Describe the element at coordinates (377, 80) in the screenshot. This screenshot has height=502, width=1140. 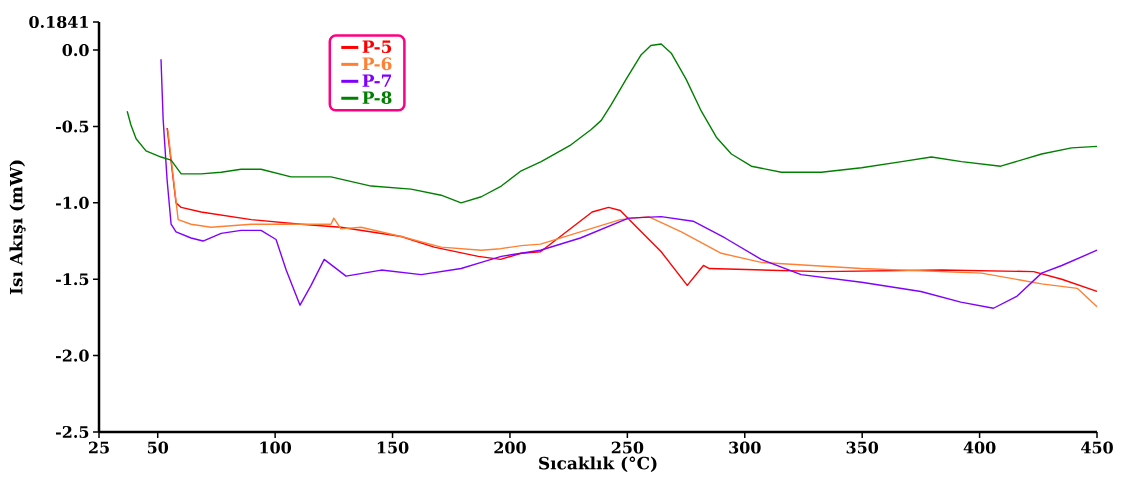
I see `legend-label: P-7` at that location.